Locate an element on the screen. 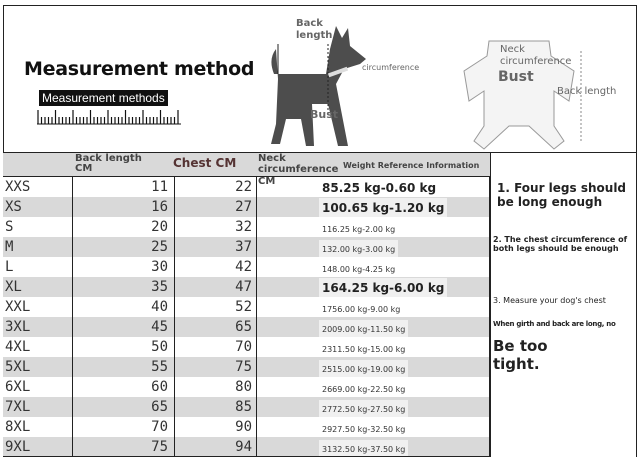  weight-value: 2311.50 kg-15.00 kg is located at coordinates (364, 350).